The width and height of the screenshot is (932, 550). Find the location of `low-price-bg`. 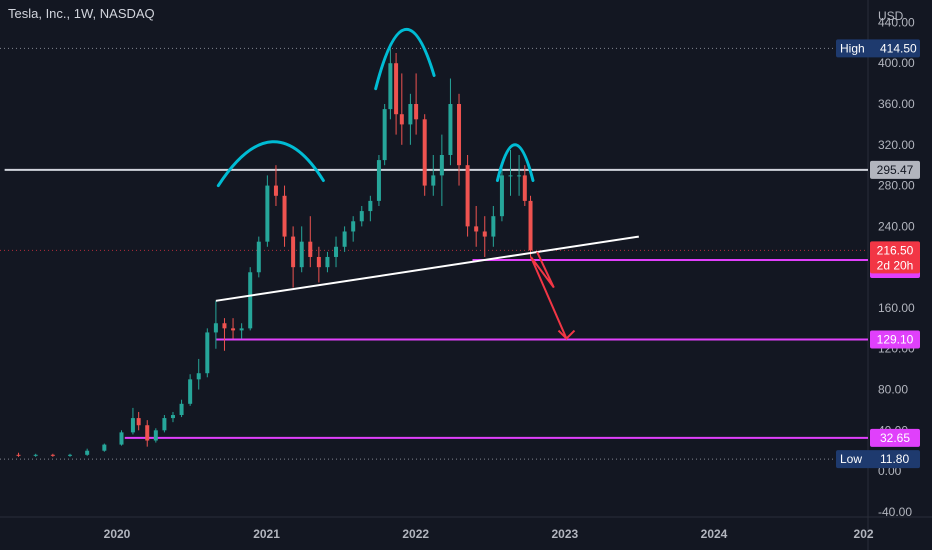

low-price-bg is located at coordinates (878, 459).